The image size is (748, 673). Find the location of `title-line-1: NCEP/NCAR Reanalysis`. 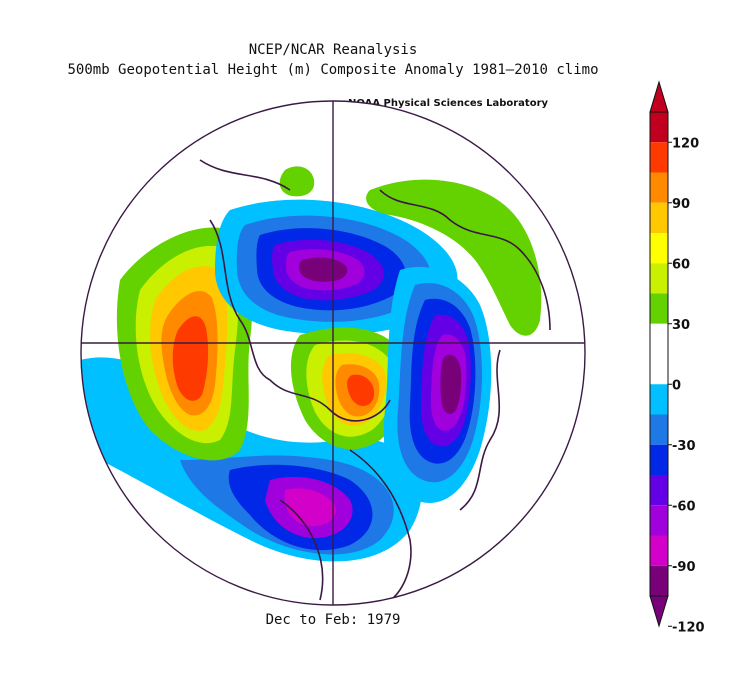

title-line-1: NCEP/NCAR Reanalysis is located at coordinates (333, 50).